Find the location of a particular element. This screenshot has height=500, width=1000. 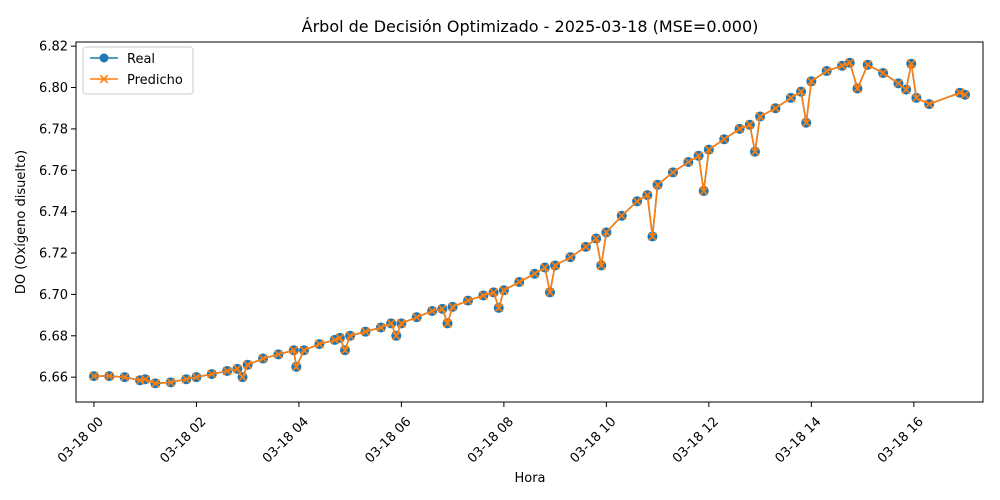

y-tick-label: 6.72 is located at coordinates (53, 254).